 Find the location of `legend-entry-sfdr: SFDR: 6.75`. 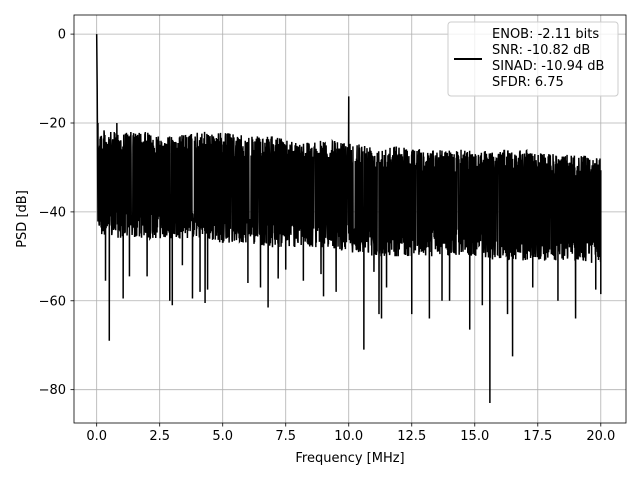

legend-entry-sfdr: SFDR: 6.75 is located at coordinates (528, 82).